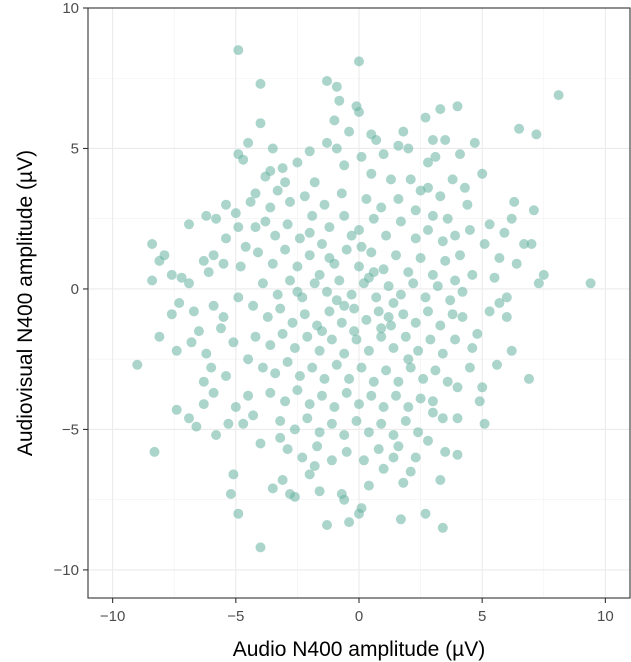 This screenshot has width=631, height=662. What do you see at coordinates (25, 303) in the screenshot?
I see `y-axis-title: Audiovisual N400 amplitude (µV)` at bounding box center [25, 303].